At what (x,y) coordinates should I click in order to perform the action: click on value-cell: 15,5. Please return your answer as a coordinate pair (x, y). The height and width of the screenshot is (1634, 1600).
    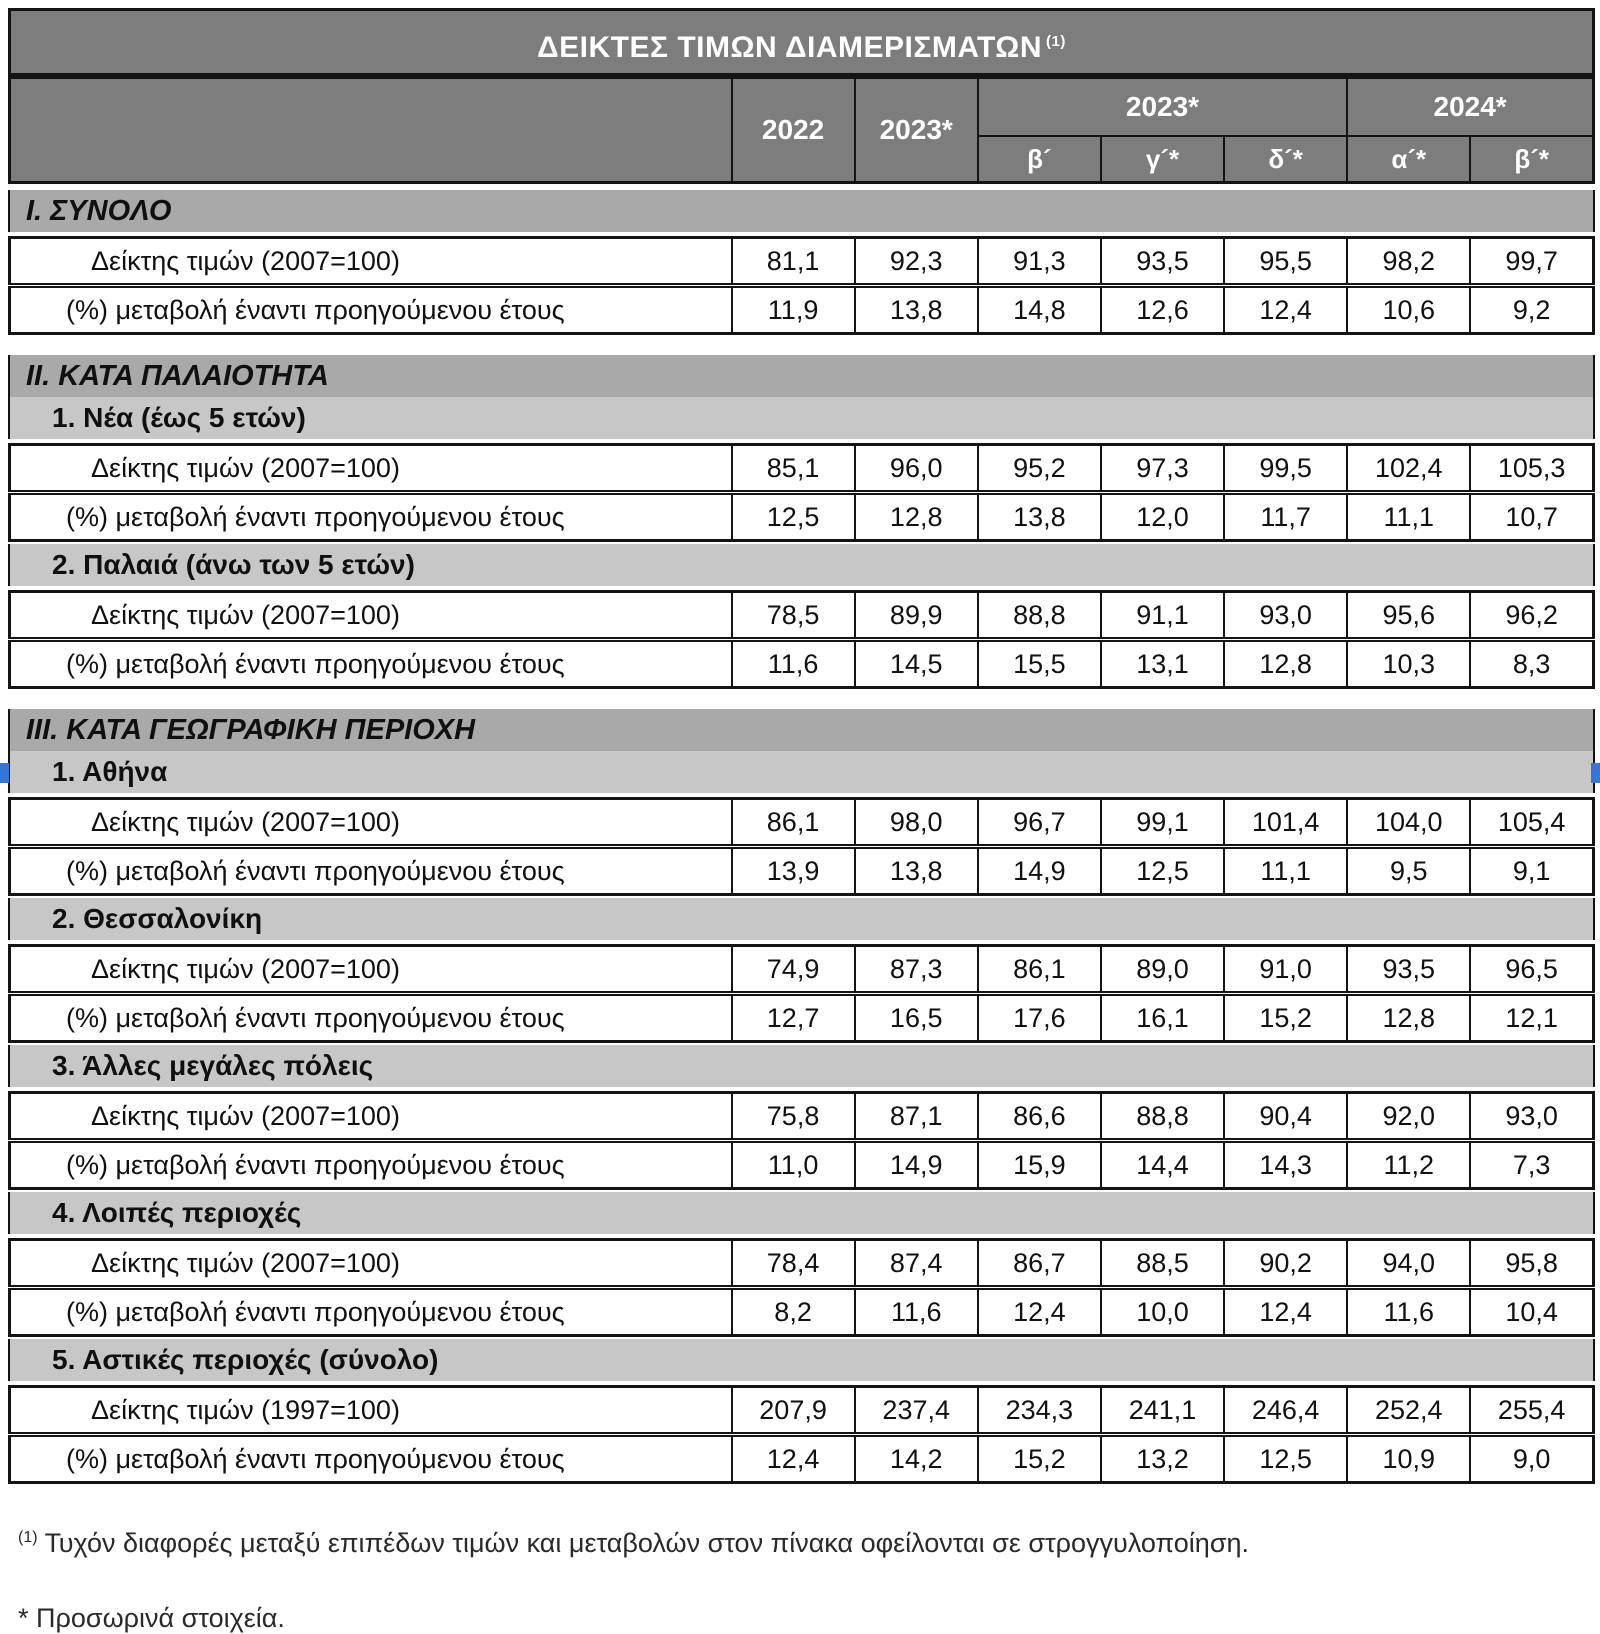
    Looking at the image, I should click on (1039, 663).